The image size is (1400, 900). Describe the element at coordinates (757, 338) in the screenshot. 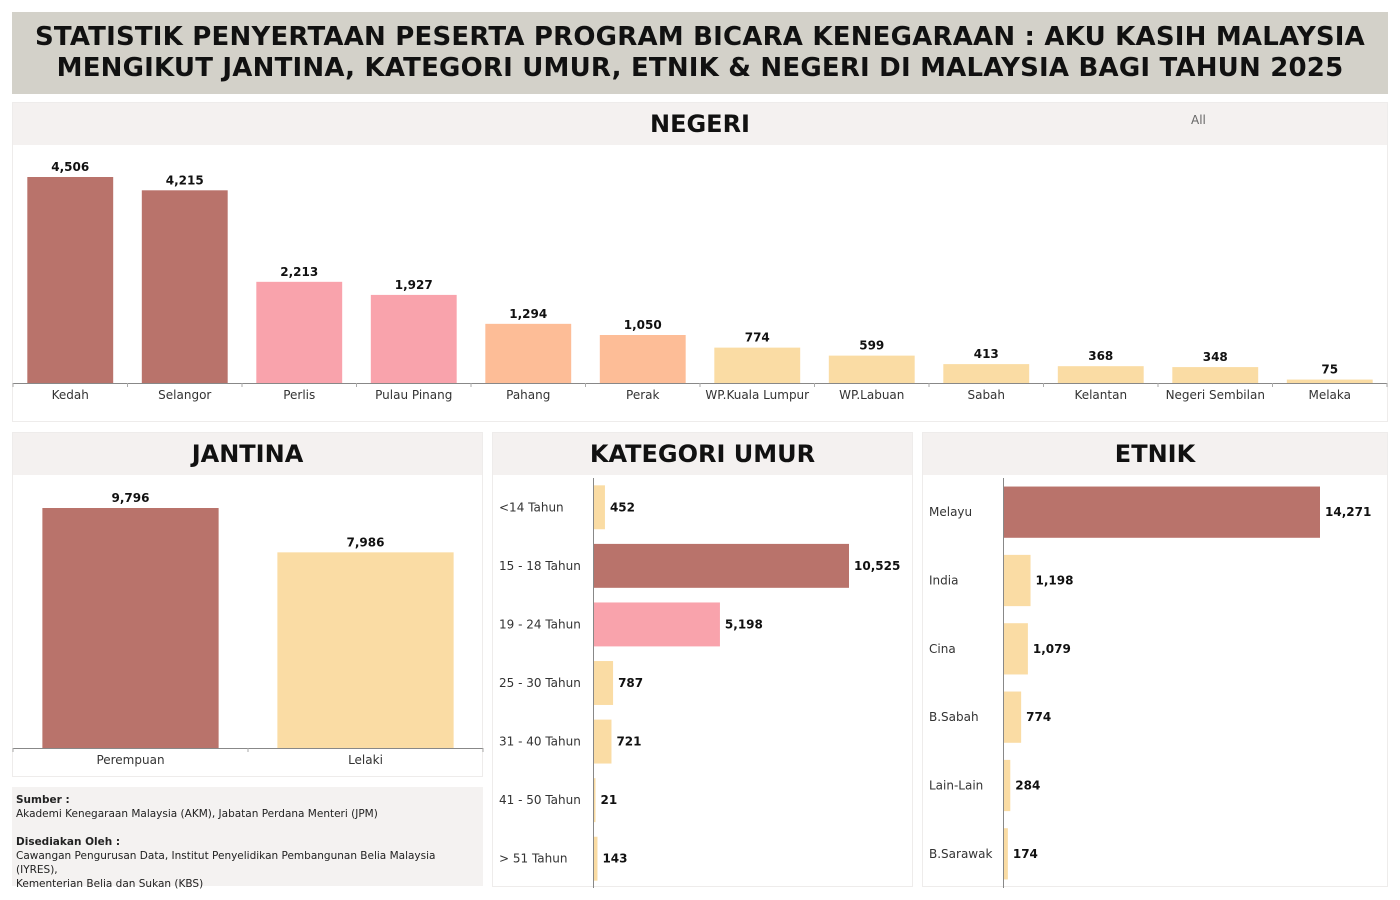

I see `value-label-wp-kuala-lumpur: 774` at that location.